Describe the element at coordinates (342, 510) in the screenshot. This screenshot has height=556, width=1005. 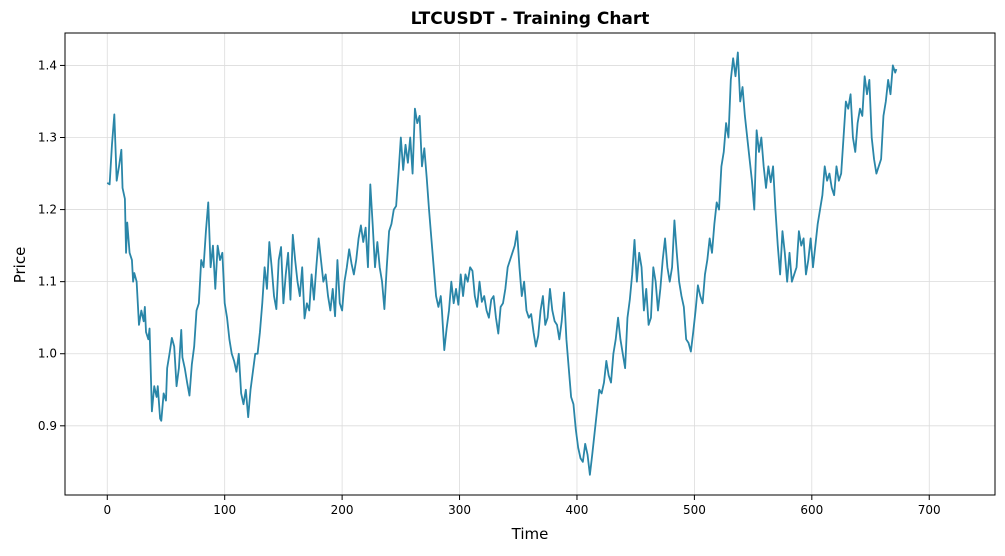
I see `x-tick-label: 200` at that location.